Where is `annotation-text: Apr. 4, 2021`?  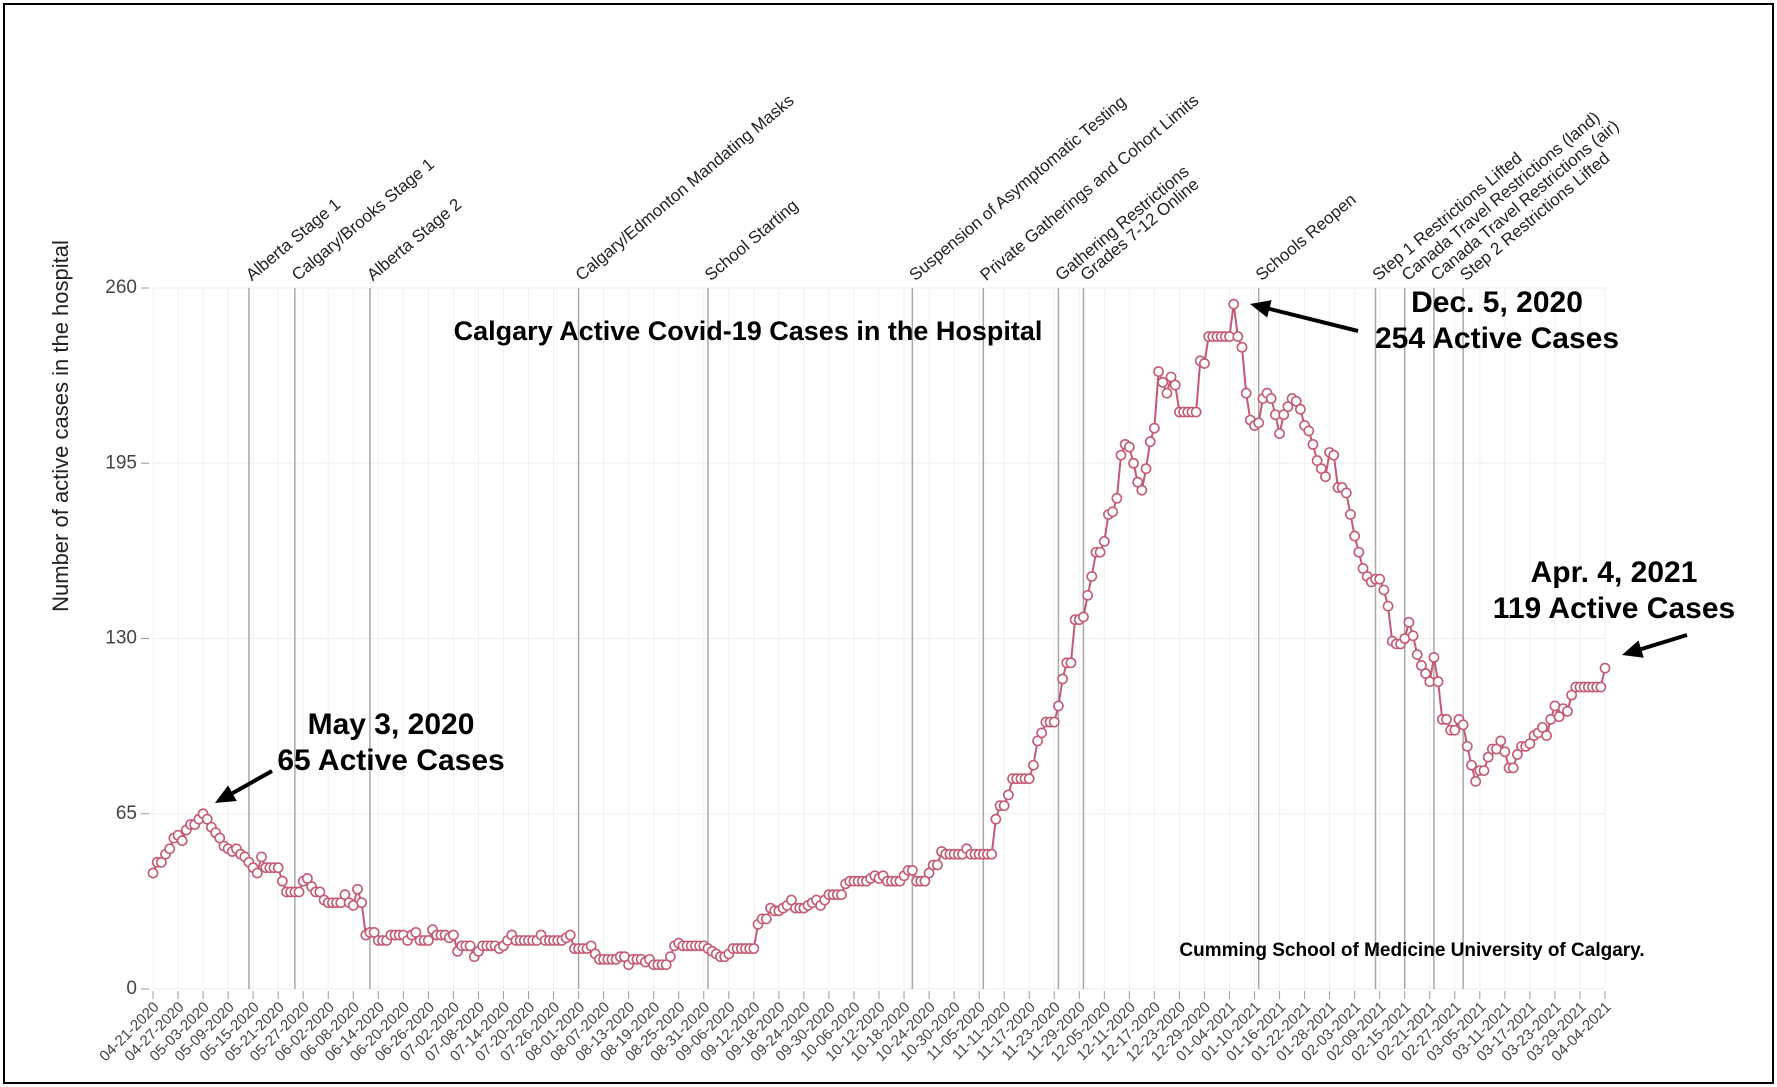 annotation-text: Apr. 4, 2021 is located at coordinates (1614, 572).